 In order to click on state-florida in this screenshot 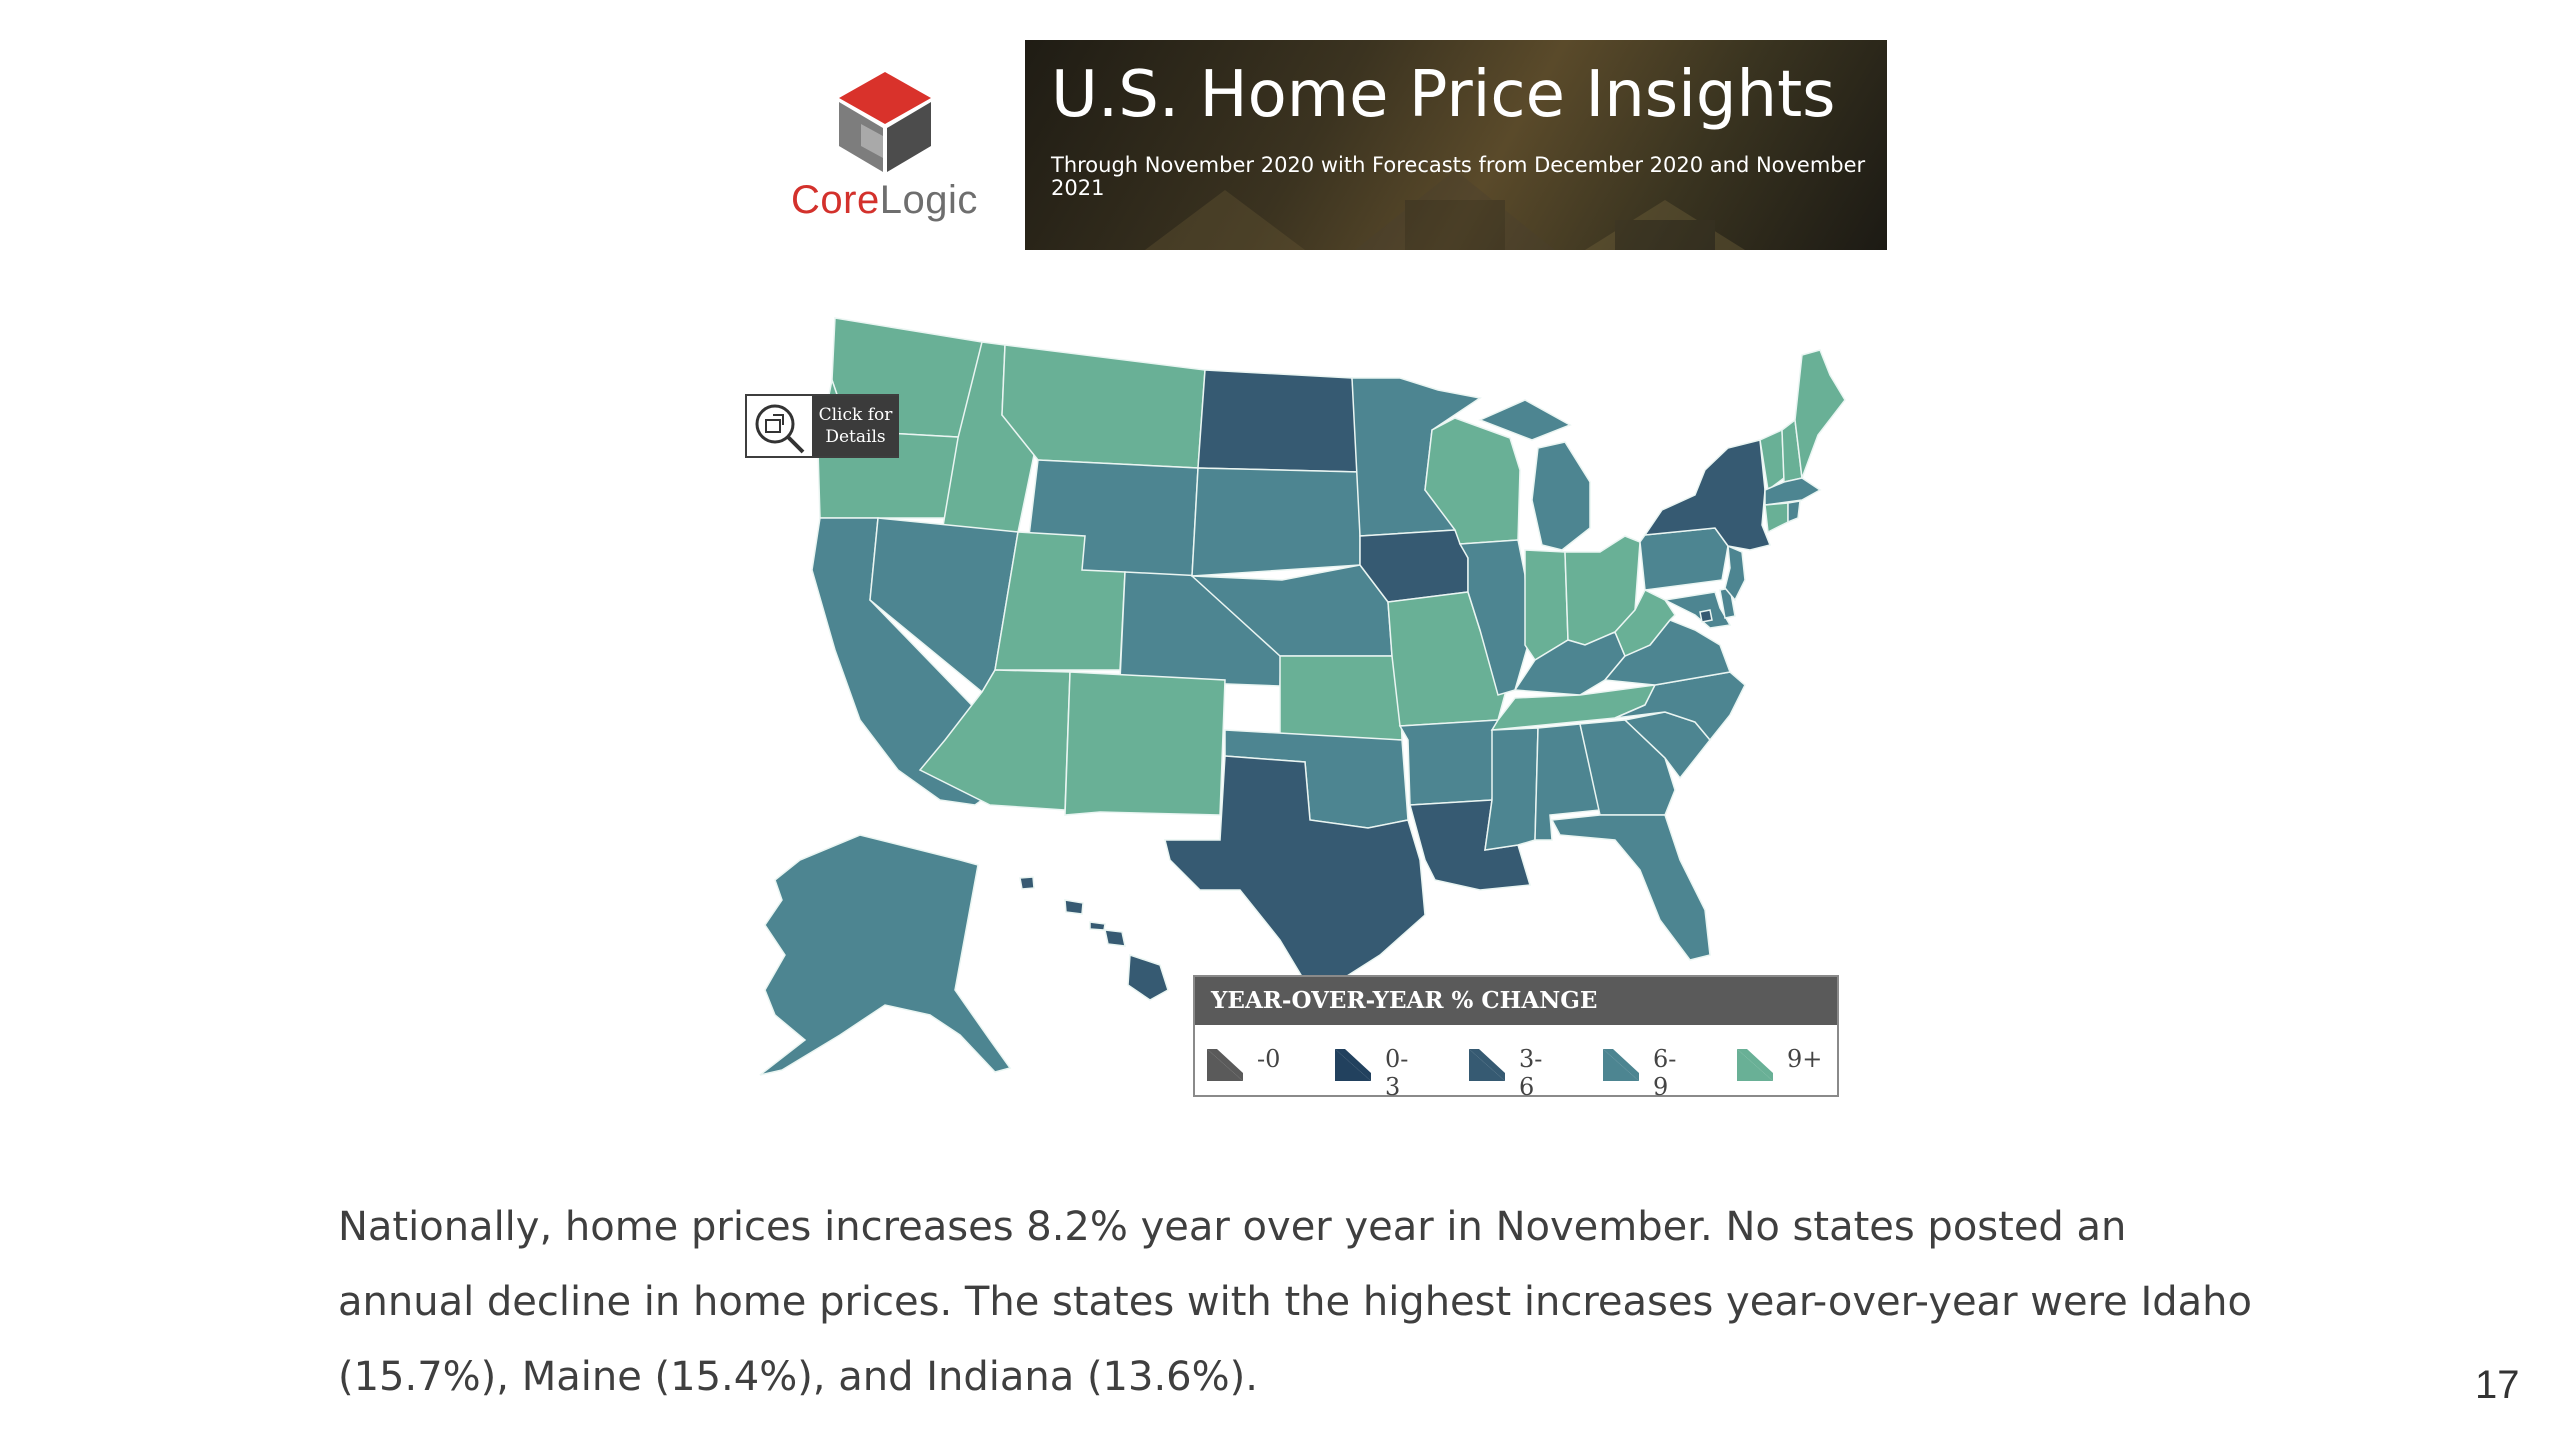, I will do `click(1630, 887)`.